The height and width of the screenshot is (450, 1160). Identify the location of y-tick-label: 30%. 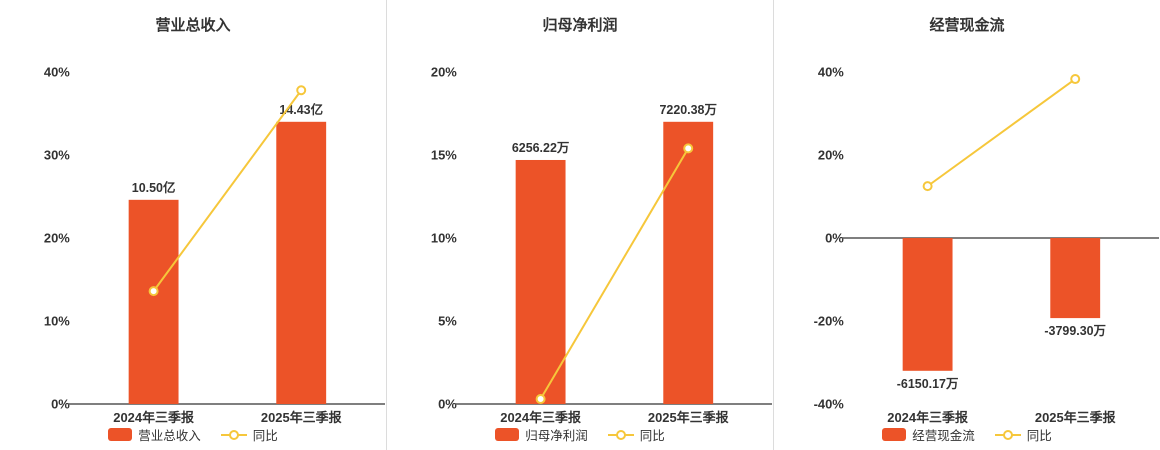
(57, 154).